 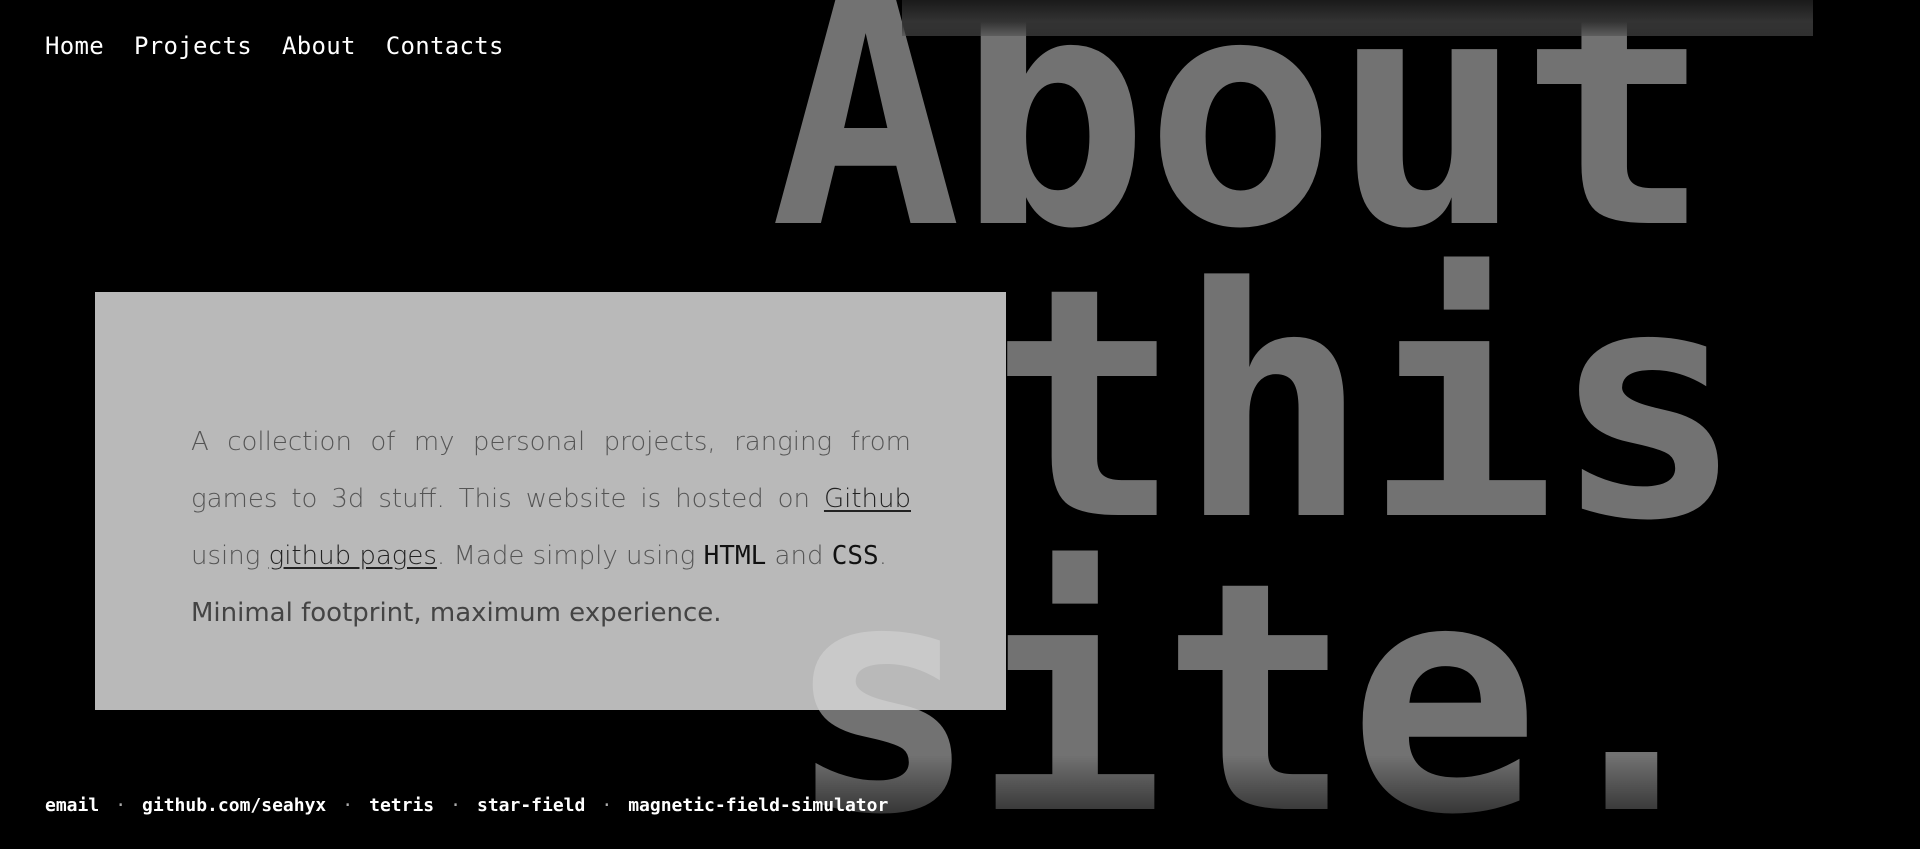 I want to click on about-text-part-4: and, so click(x=799, y=556).